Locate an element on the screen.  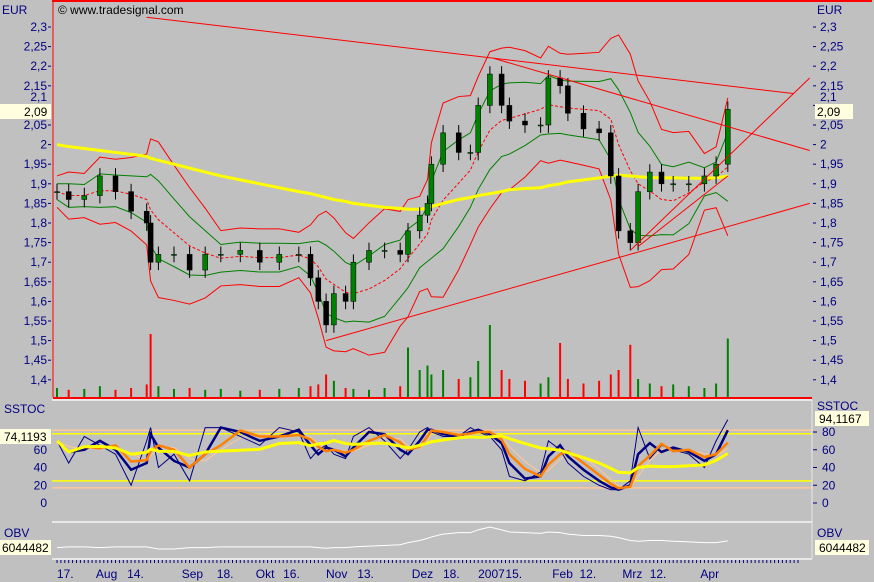
stoch-label-left: SSTOC is located at coordinates (24, 409).